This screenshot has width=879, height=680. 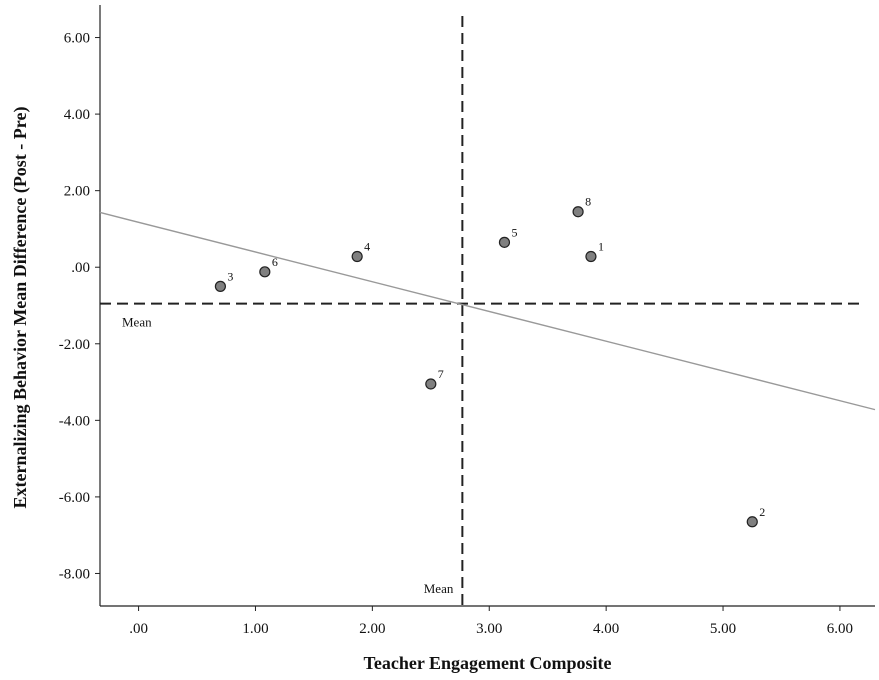 I want to click on y-tick-label: .00, so click(x=80, y=268).